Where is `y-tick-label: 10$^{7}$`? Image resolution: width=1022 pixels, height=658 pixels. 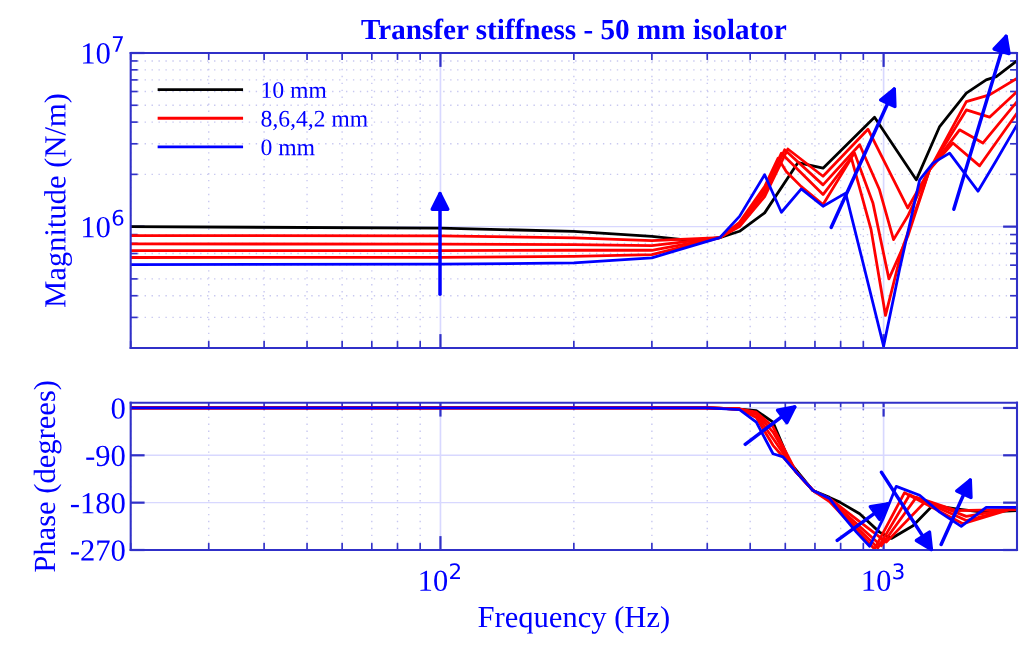 y-tick-label: 10$^{7}$ is located at coordinates (103, 50).